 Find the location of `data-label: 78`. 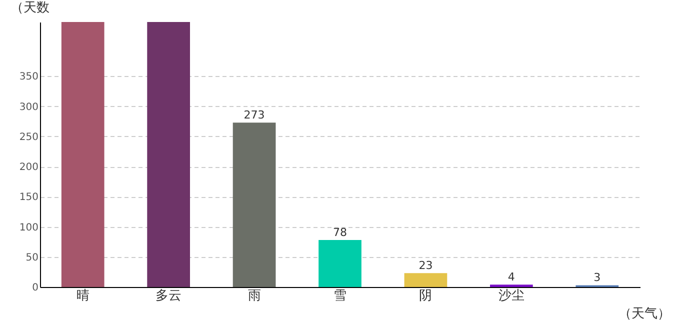

data-label: 78 is located at coordinates (340, 233).